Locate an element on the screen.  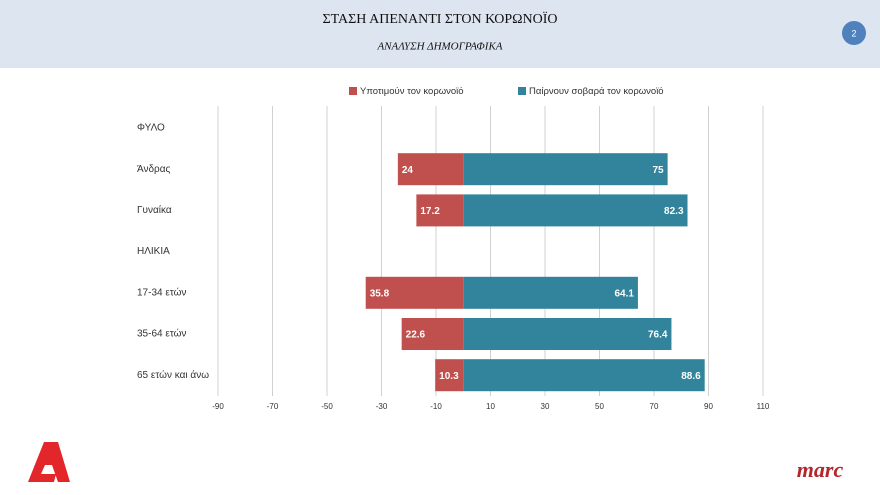
category-label: 35-64 ετών is located at coordinates (161, 334).